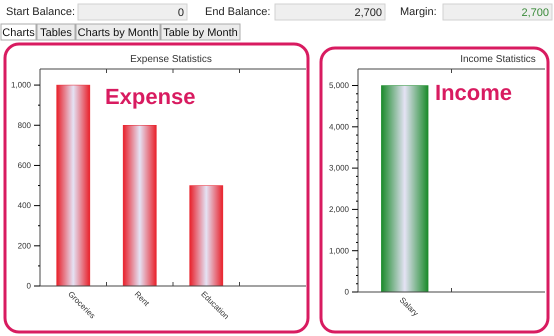 This screenshot has width=554, height=336. I want to click on text: 0, so click(181, 13).